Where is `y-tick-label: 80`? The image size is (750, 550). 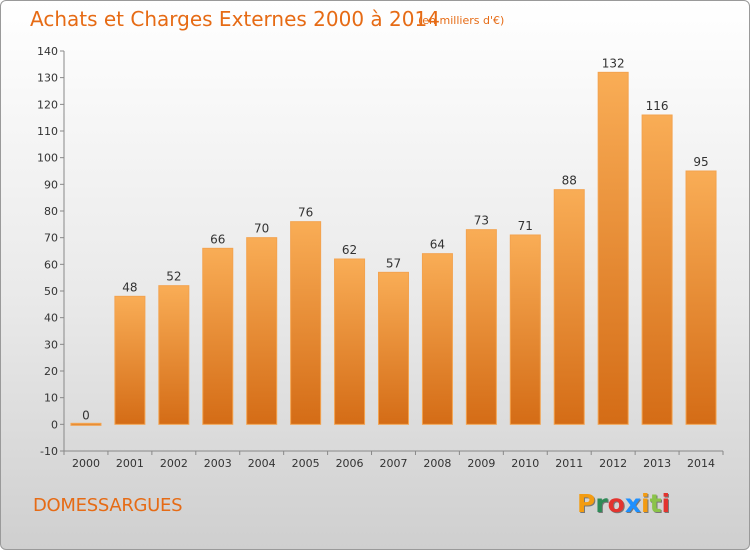 y-tick-label: 80 is located at coordinates (51, 211).